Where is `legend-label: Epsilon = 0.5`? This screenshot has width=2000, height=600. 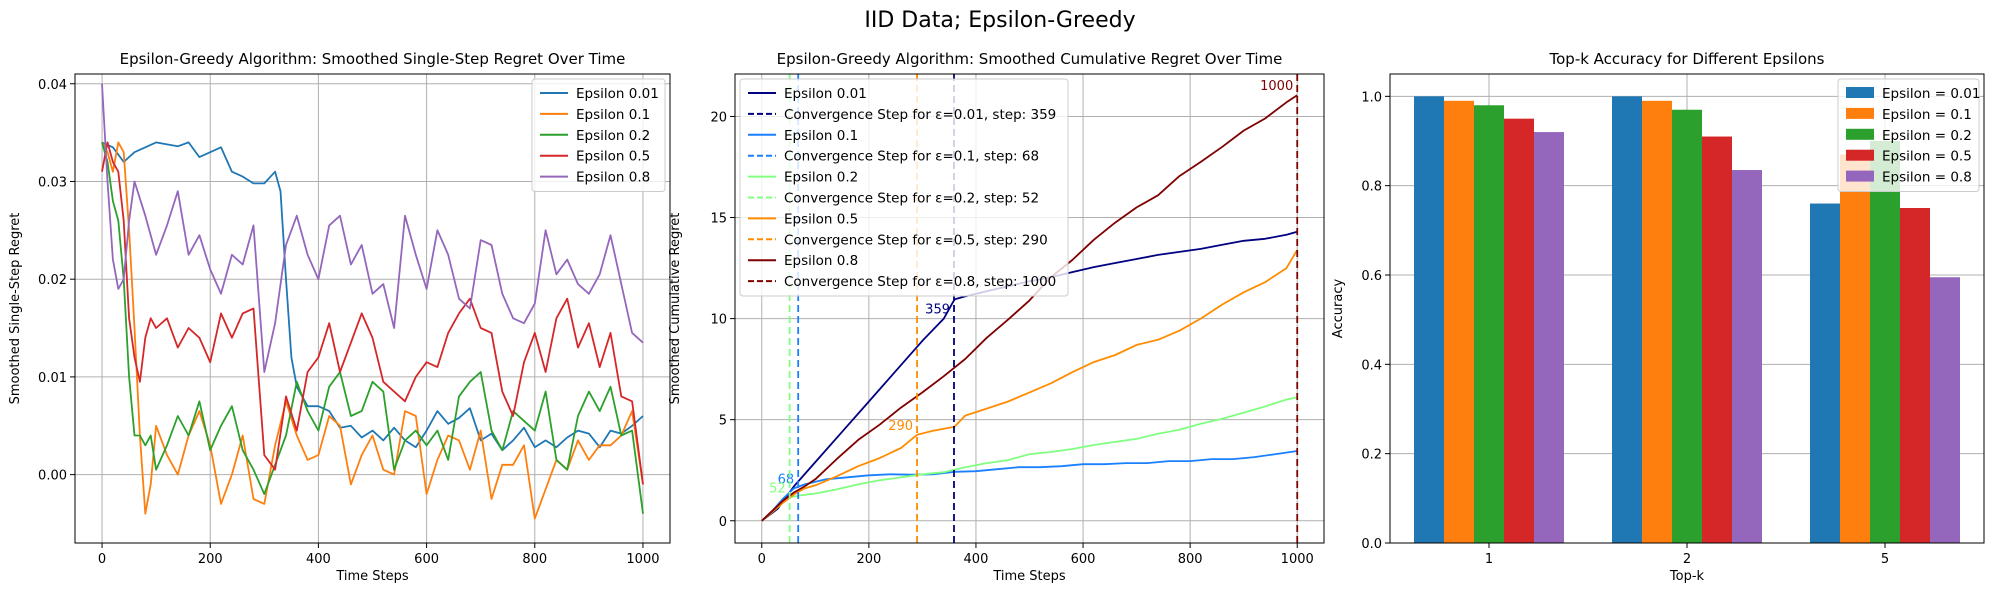
legend-label: Epsilon = 0.5 is located at coordinates (1927, 157).